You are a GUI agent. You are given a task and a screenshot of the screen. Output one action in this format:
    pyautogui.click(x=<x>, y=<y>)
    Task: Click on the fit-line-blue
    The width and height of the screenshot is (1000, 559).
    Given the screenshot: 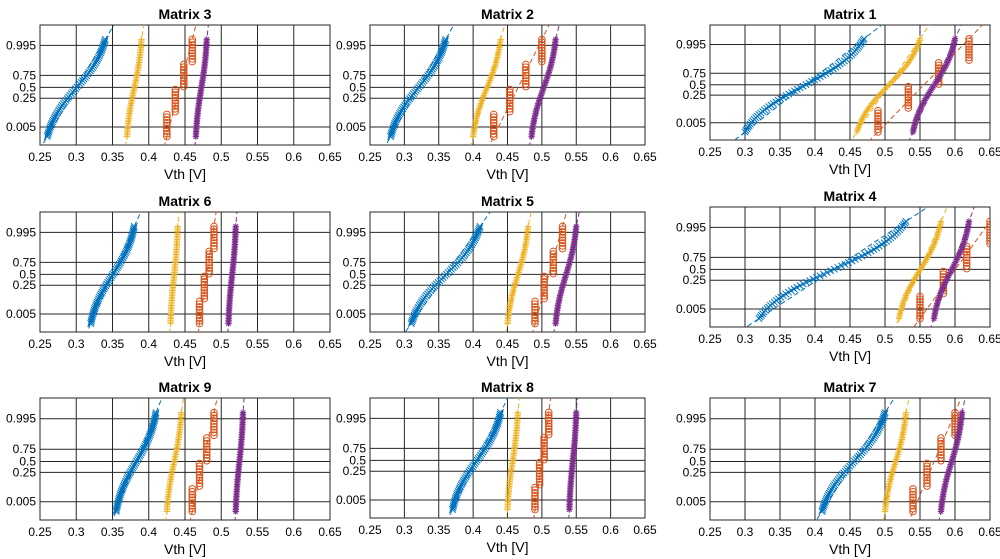 What is the action you would take?
    pyautogui.click(x=447, y=272)
    